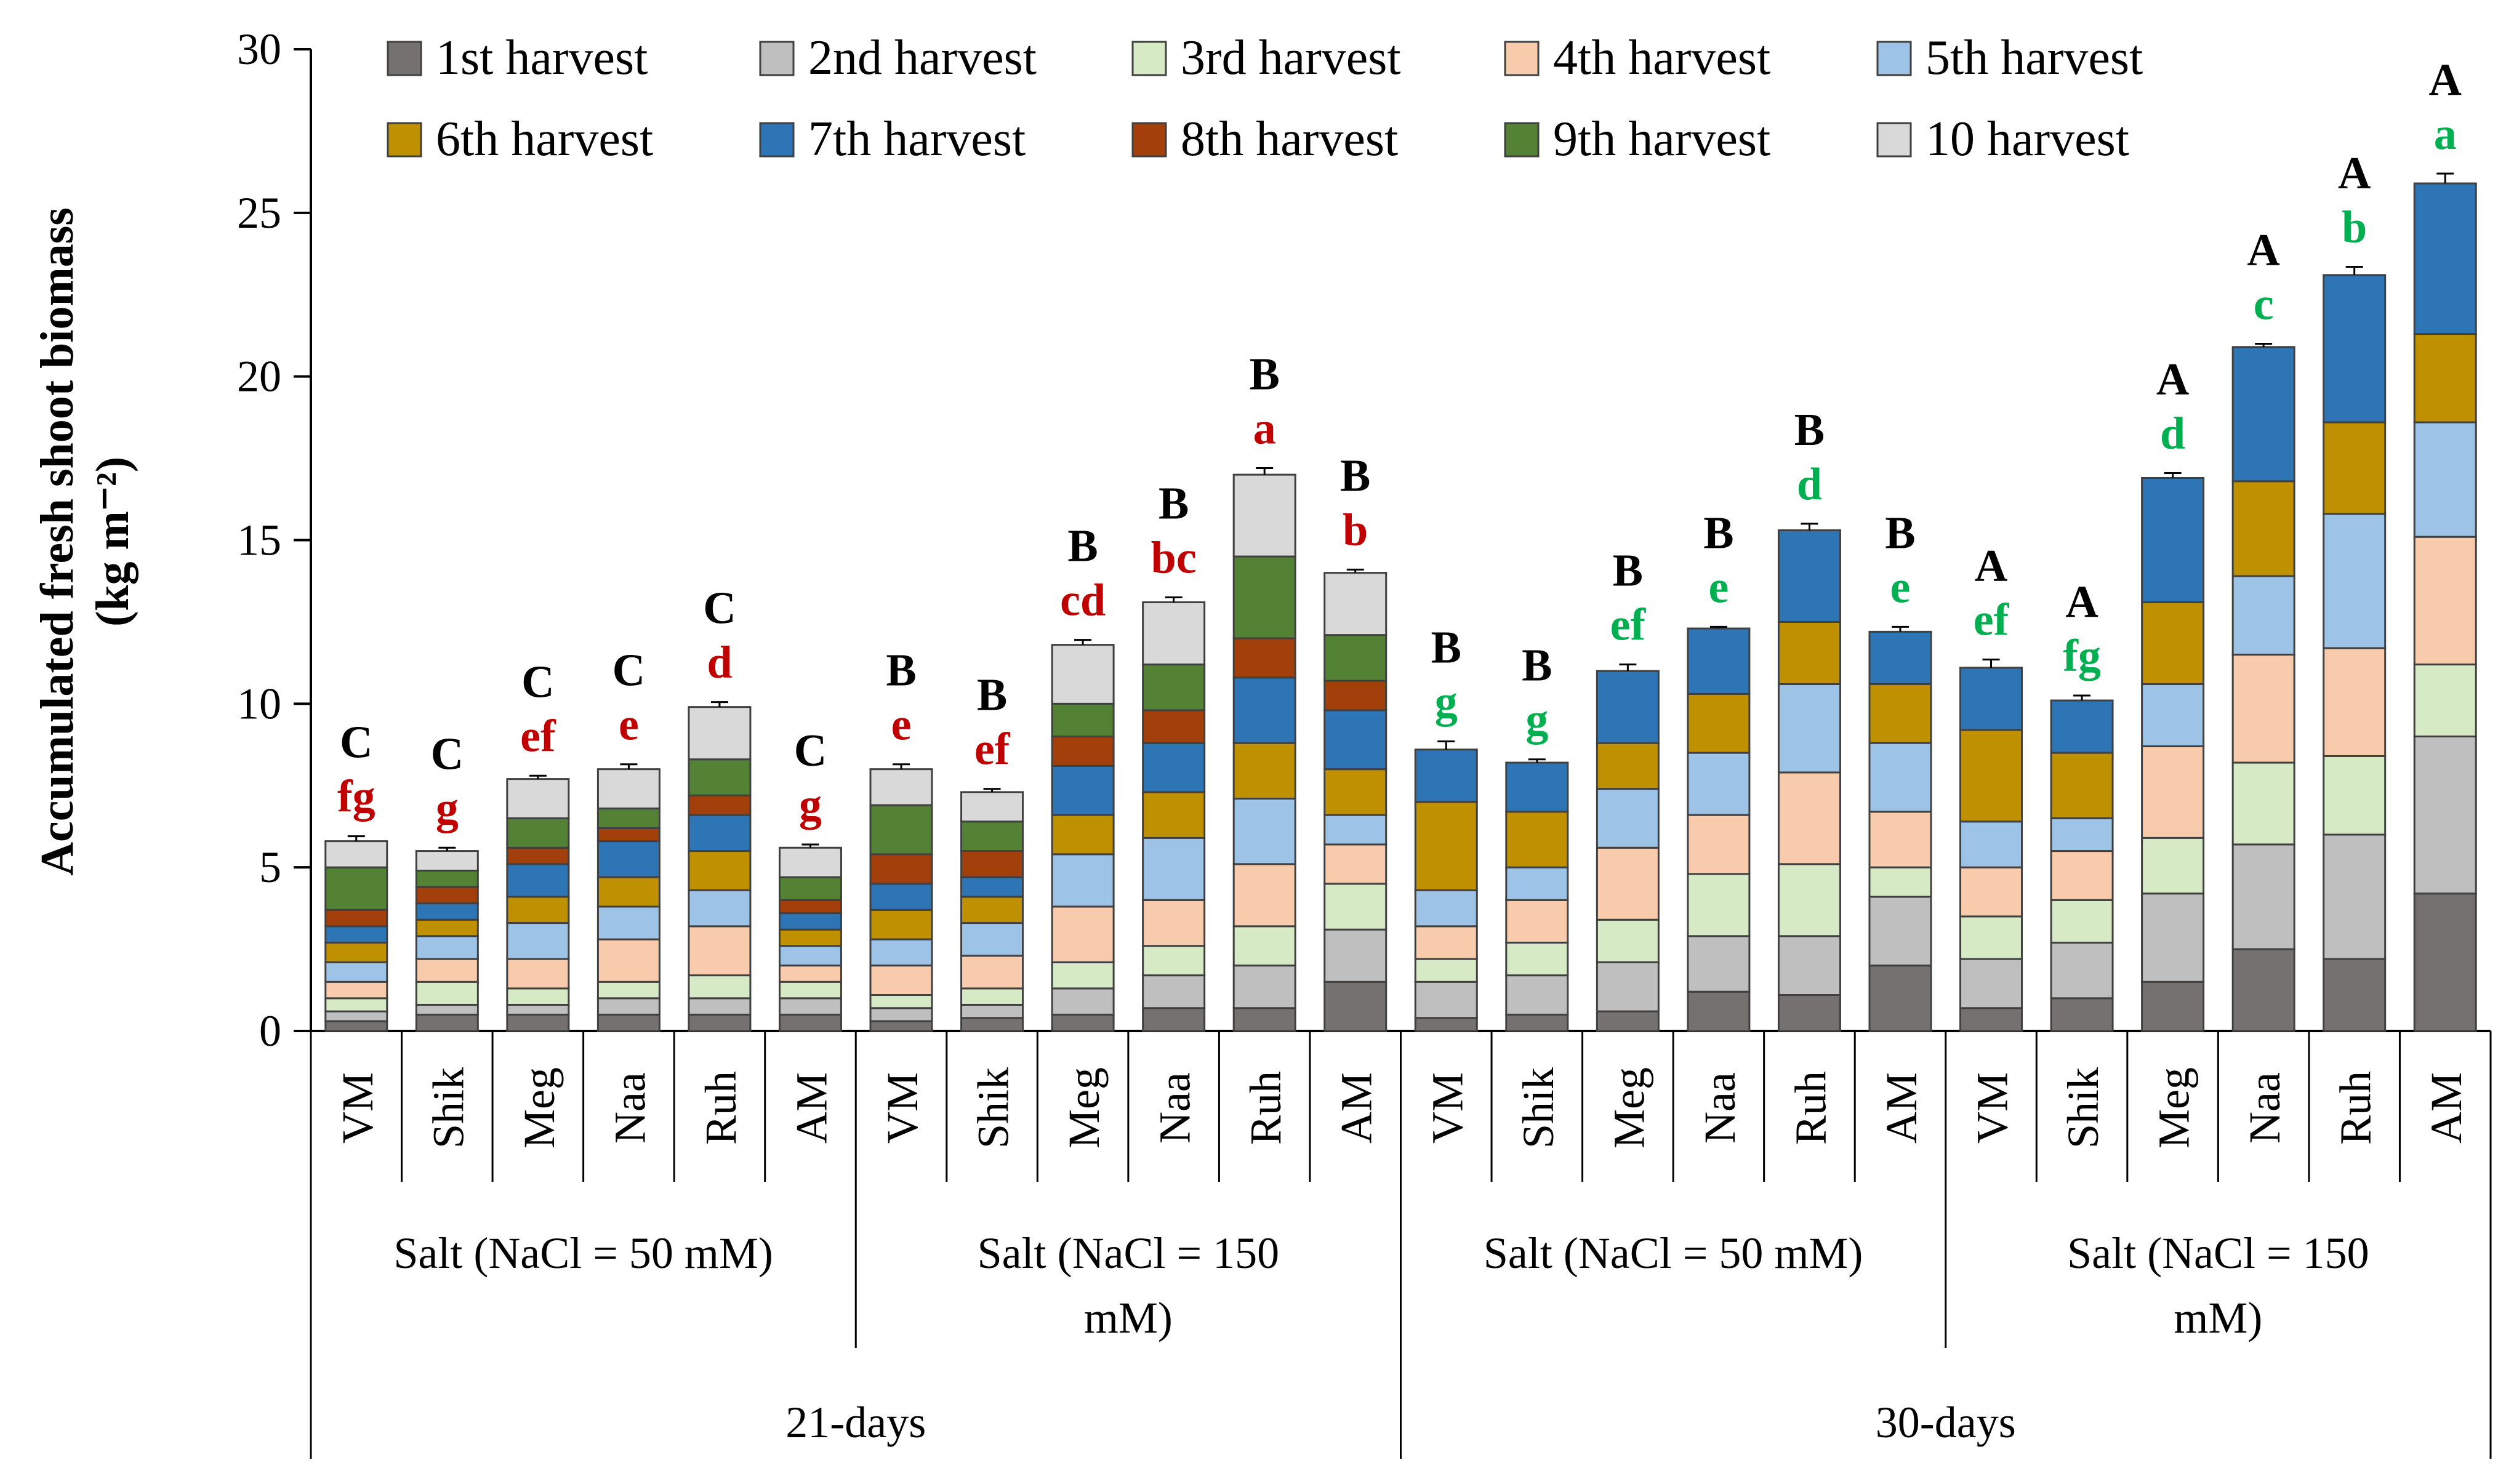 The height and width of the screenshot is (1484, 2514). What do you see at coordinates (1719, 587) in the screenshot?
I see `significance-letter-lower: e` at bounding box center [1719, 587].